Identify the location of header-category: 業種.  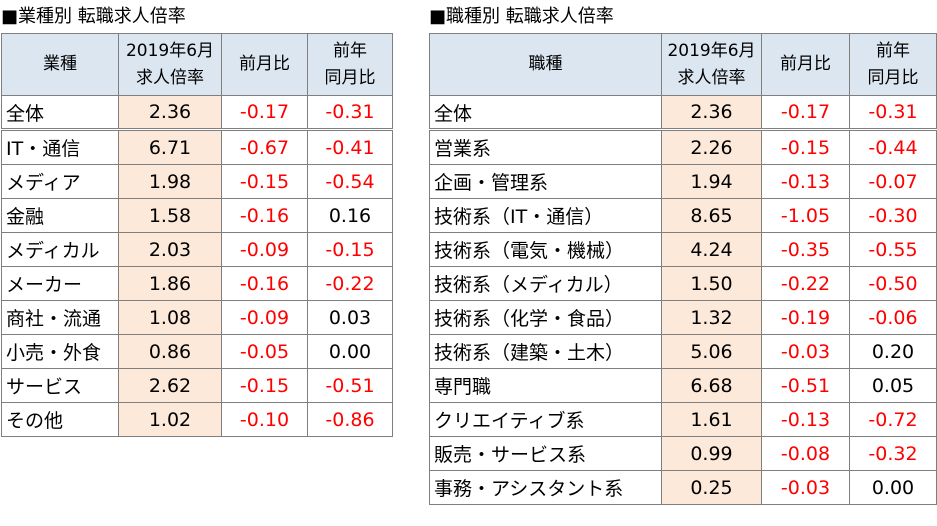
(60, 64).